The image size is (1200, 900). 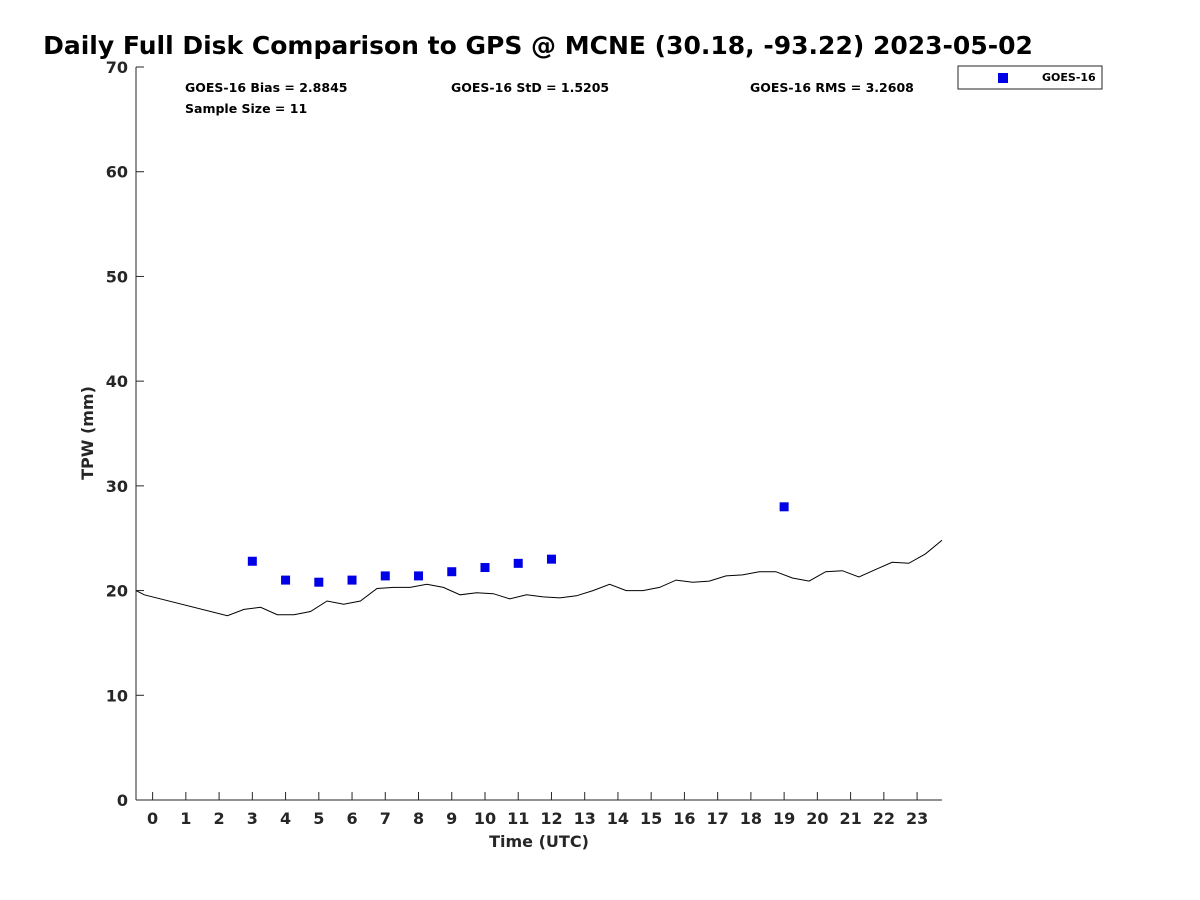 What do you see at coordinates (784, 818) in the screenshot?
I see `x-tick-label: 19` at bounding box center [784, 818].